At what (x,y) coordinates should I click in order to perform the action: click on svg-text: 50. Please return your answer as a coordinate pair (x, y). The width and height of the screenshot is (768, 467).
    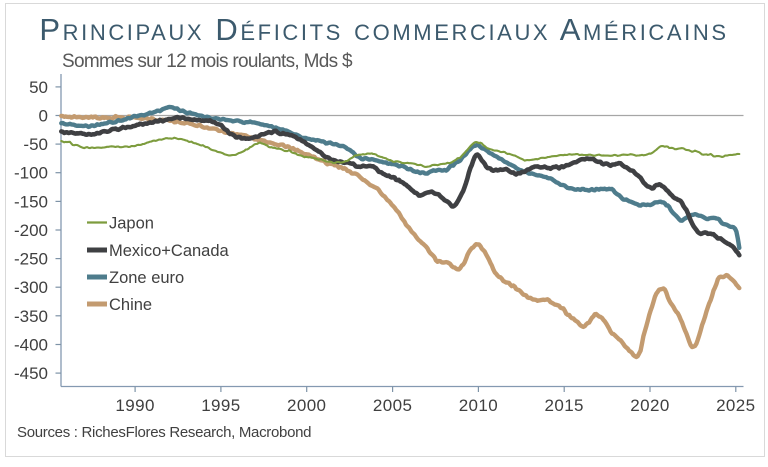
    Looking at the image, I should click on (38, 87).